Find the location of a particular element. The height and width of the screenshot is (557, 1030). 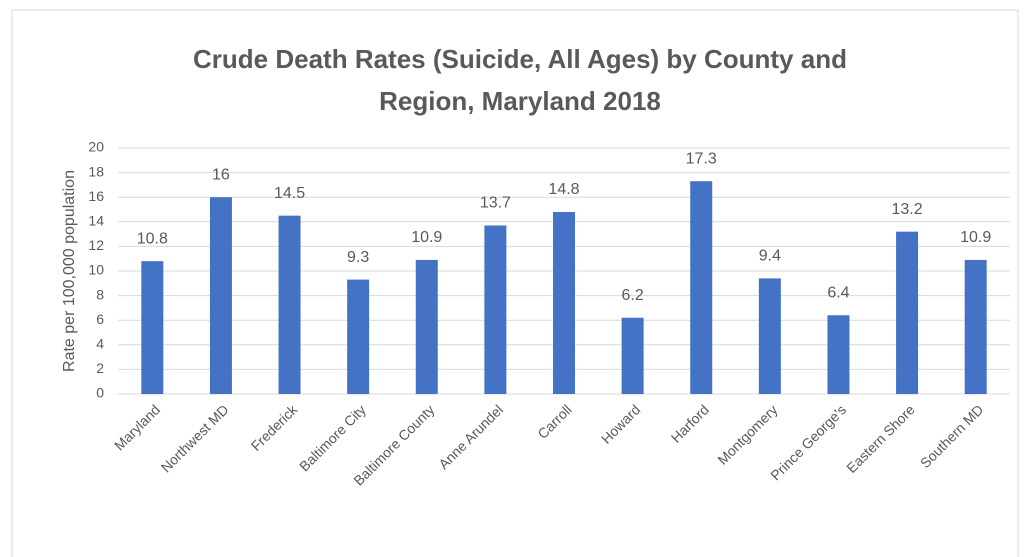

y-tick-label: 10 is located at coordinates (96, 270).